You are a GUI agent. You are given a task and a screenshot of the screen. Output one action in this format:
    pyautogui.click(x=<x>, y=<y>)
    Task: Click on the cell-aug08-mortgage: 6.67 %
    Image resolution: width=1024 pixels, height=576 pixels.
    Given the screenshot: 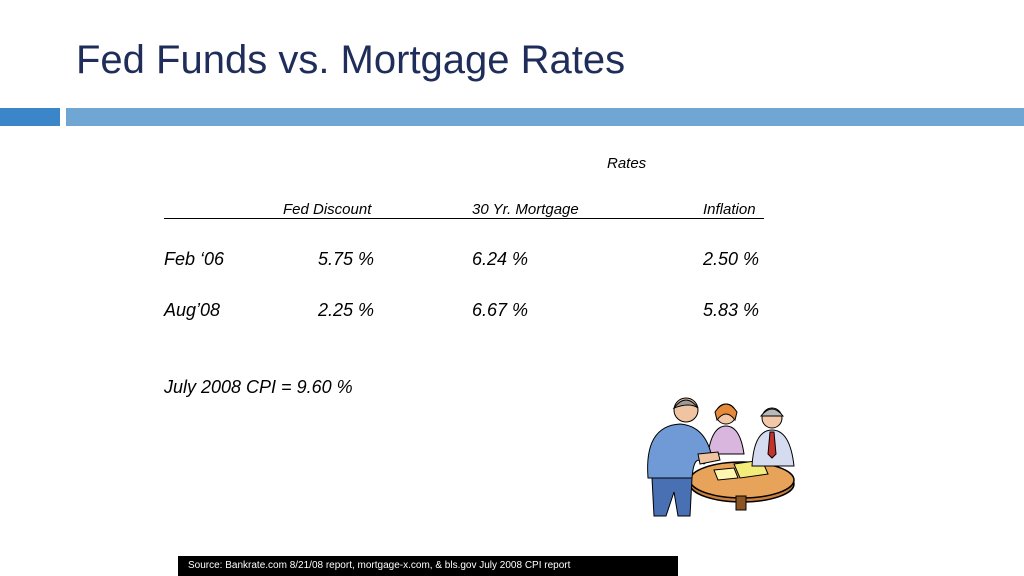 What is the action you would take?
    pyautogui.click(x=500, y=310)
    